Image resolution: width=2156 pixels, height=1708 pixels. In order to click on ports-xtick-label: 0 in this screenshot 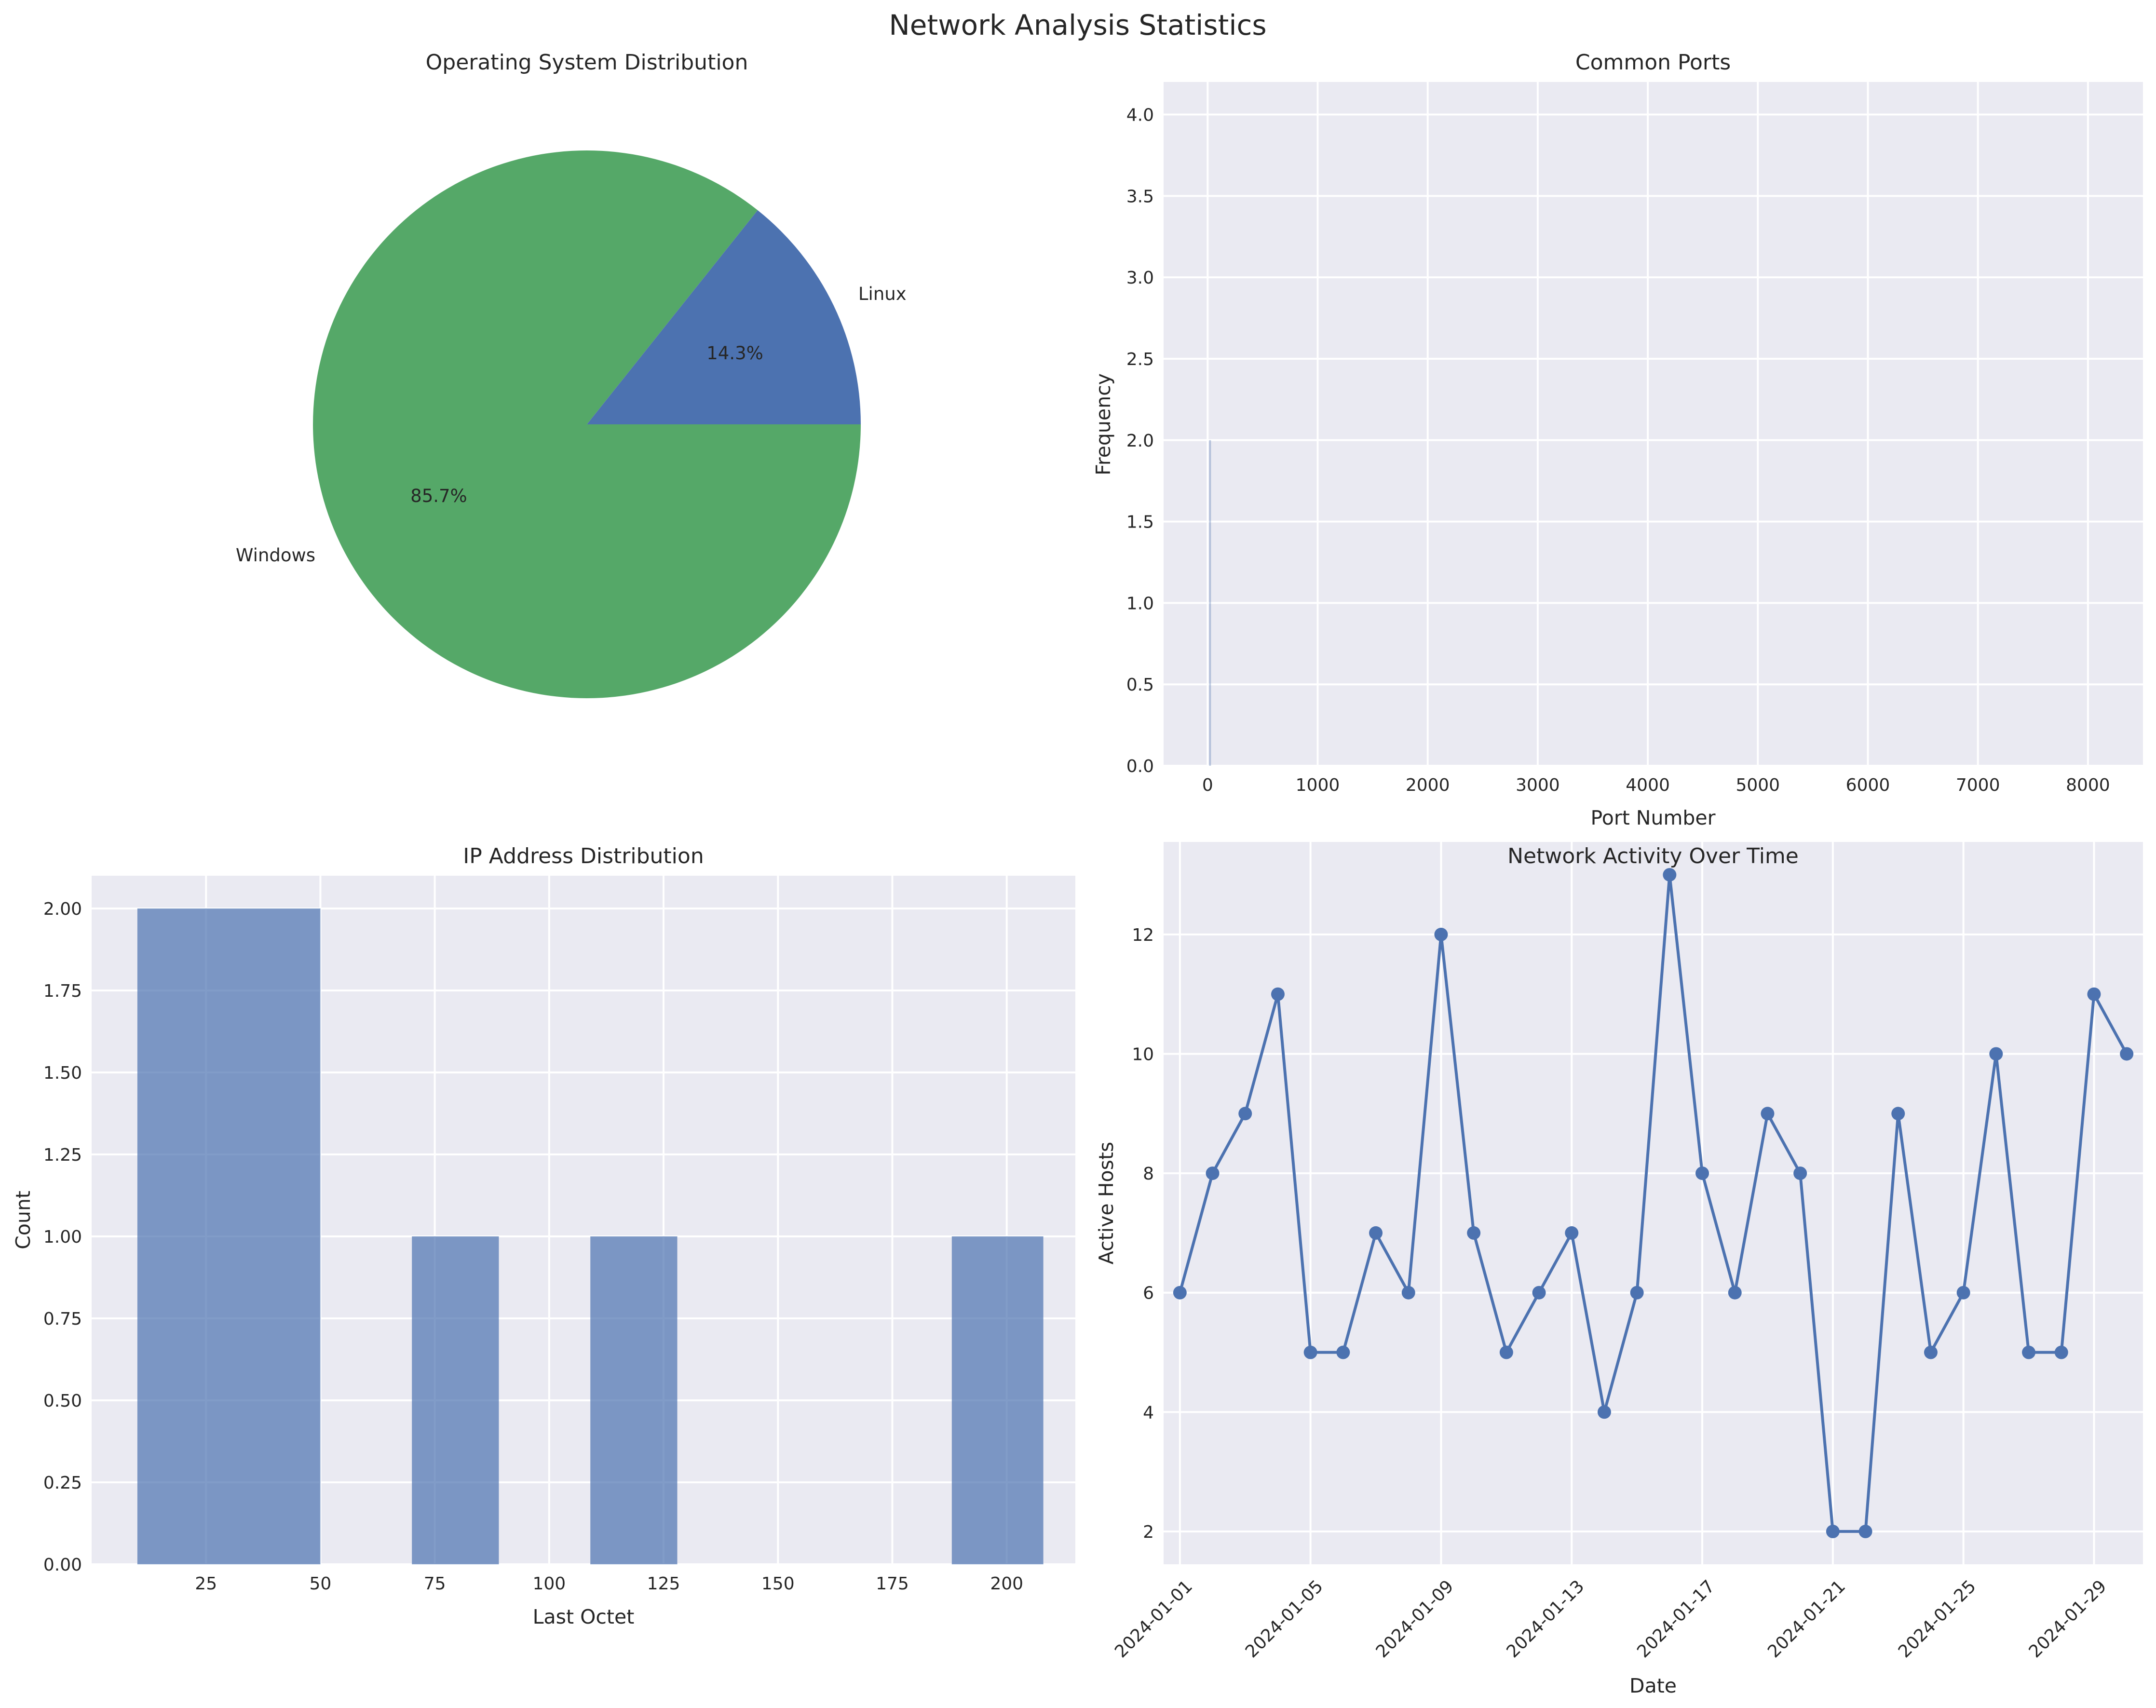, I will do `click(1207, 785)`.